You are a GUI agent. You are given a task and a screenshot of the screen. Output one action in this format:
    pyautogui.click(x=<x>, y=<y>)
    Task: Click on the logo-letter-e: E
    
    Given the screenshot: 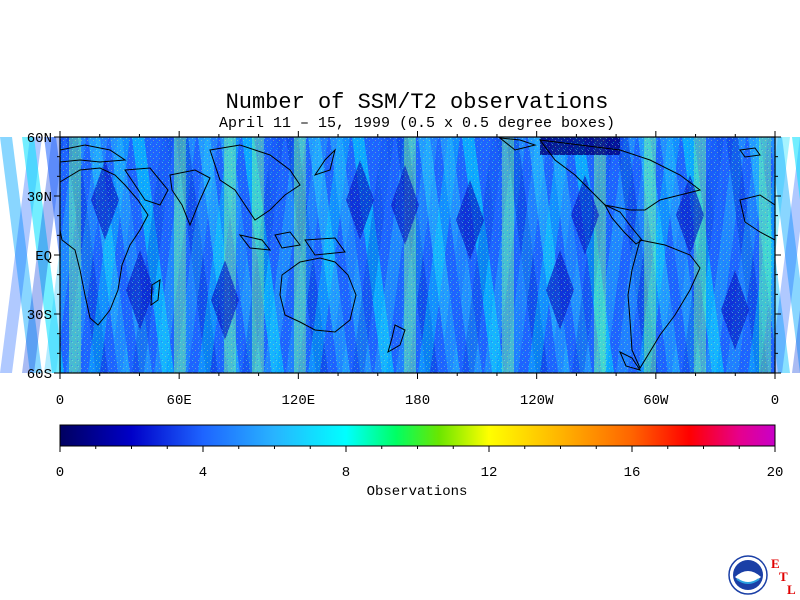 What is the action you would take?
    pyautogui.click(x=775, y=563)
    